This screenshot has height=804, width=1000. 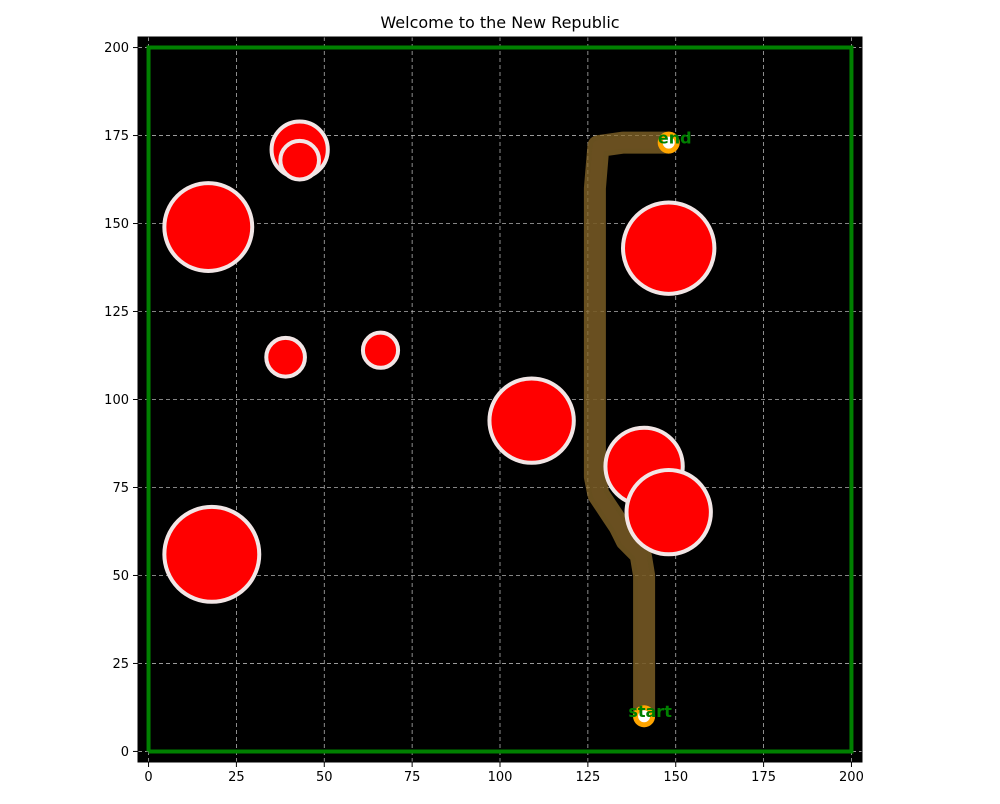 What do you see at coordinates (116, 312) in the screenshot?
I see `y-tick-label: 125` at bounding box center [116, 312].